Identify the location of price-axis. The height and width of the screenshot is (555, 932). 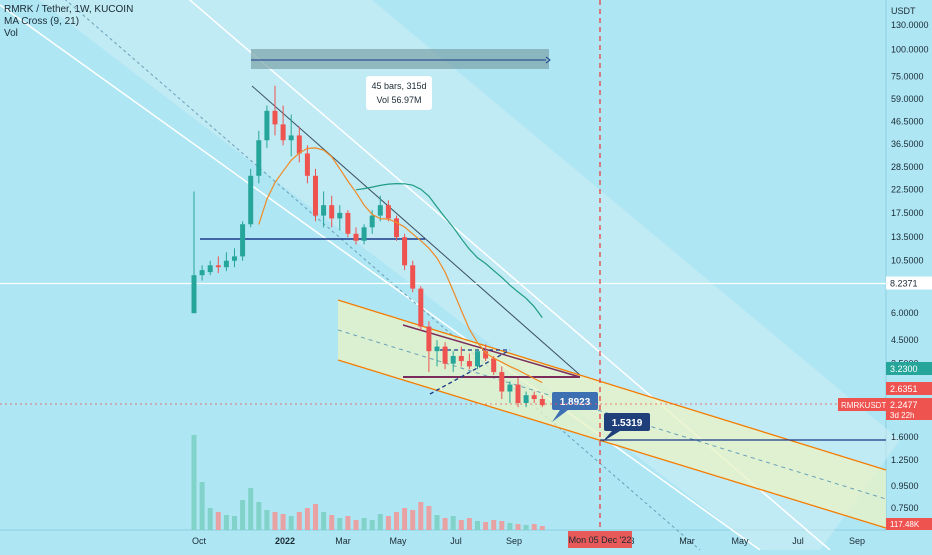
(909, 275).